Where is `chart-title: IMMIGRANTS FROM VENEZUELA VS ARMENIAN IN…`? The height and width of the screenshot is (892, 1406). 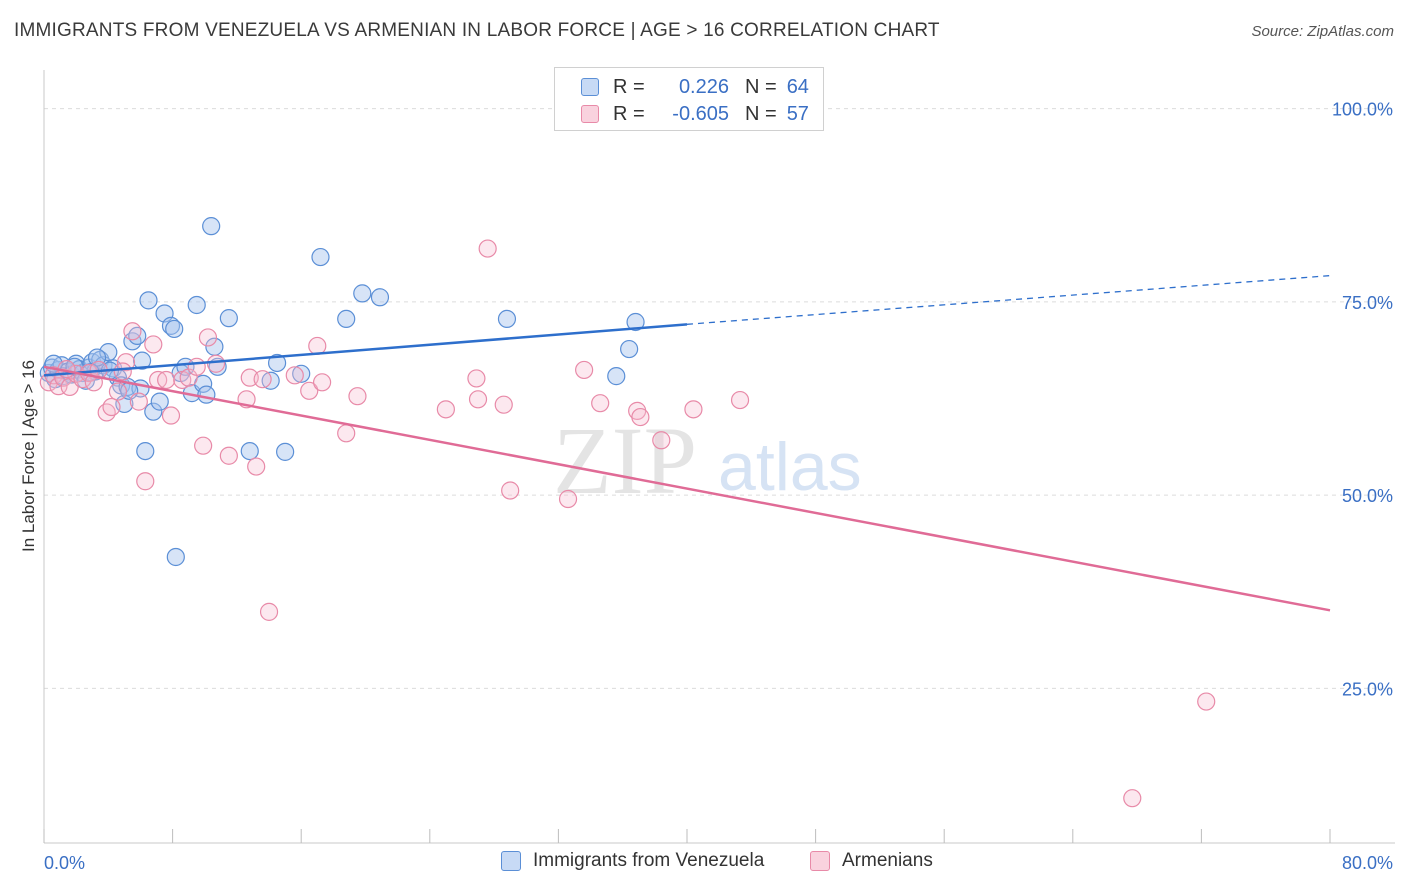 chart-title: IMMIGRANTS FROM VENEZUELA VS ARMENIAN IN… is located at coordinates (477, 30).